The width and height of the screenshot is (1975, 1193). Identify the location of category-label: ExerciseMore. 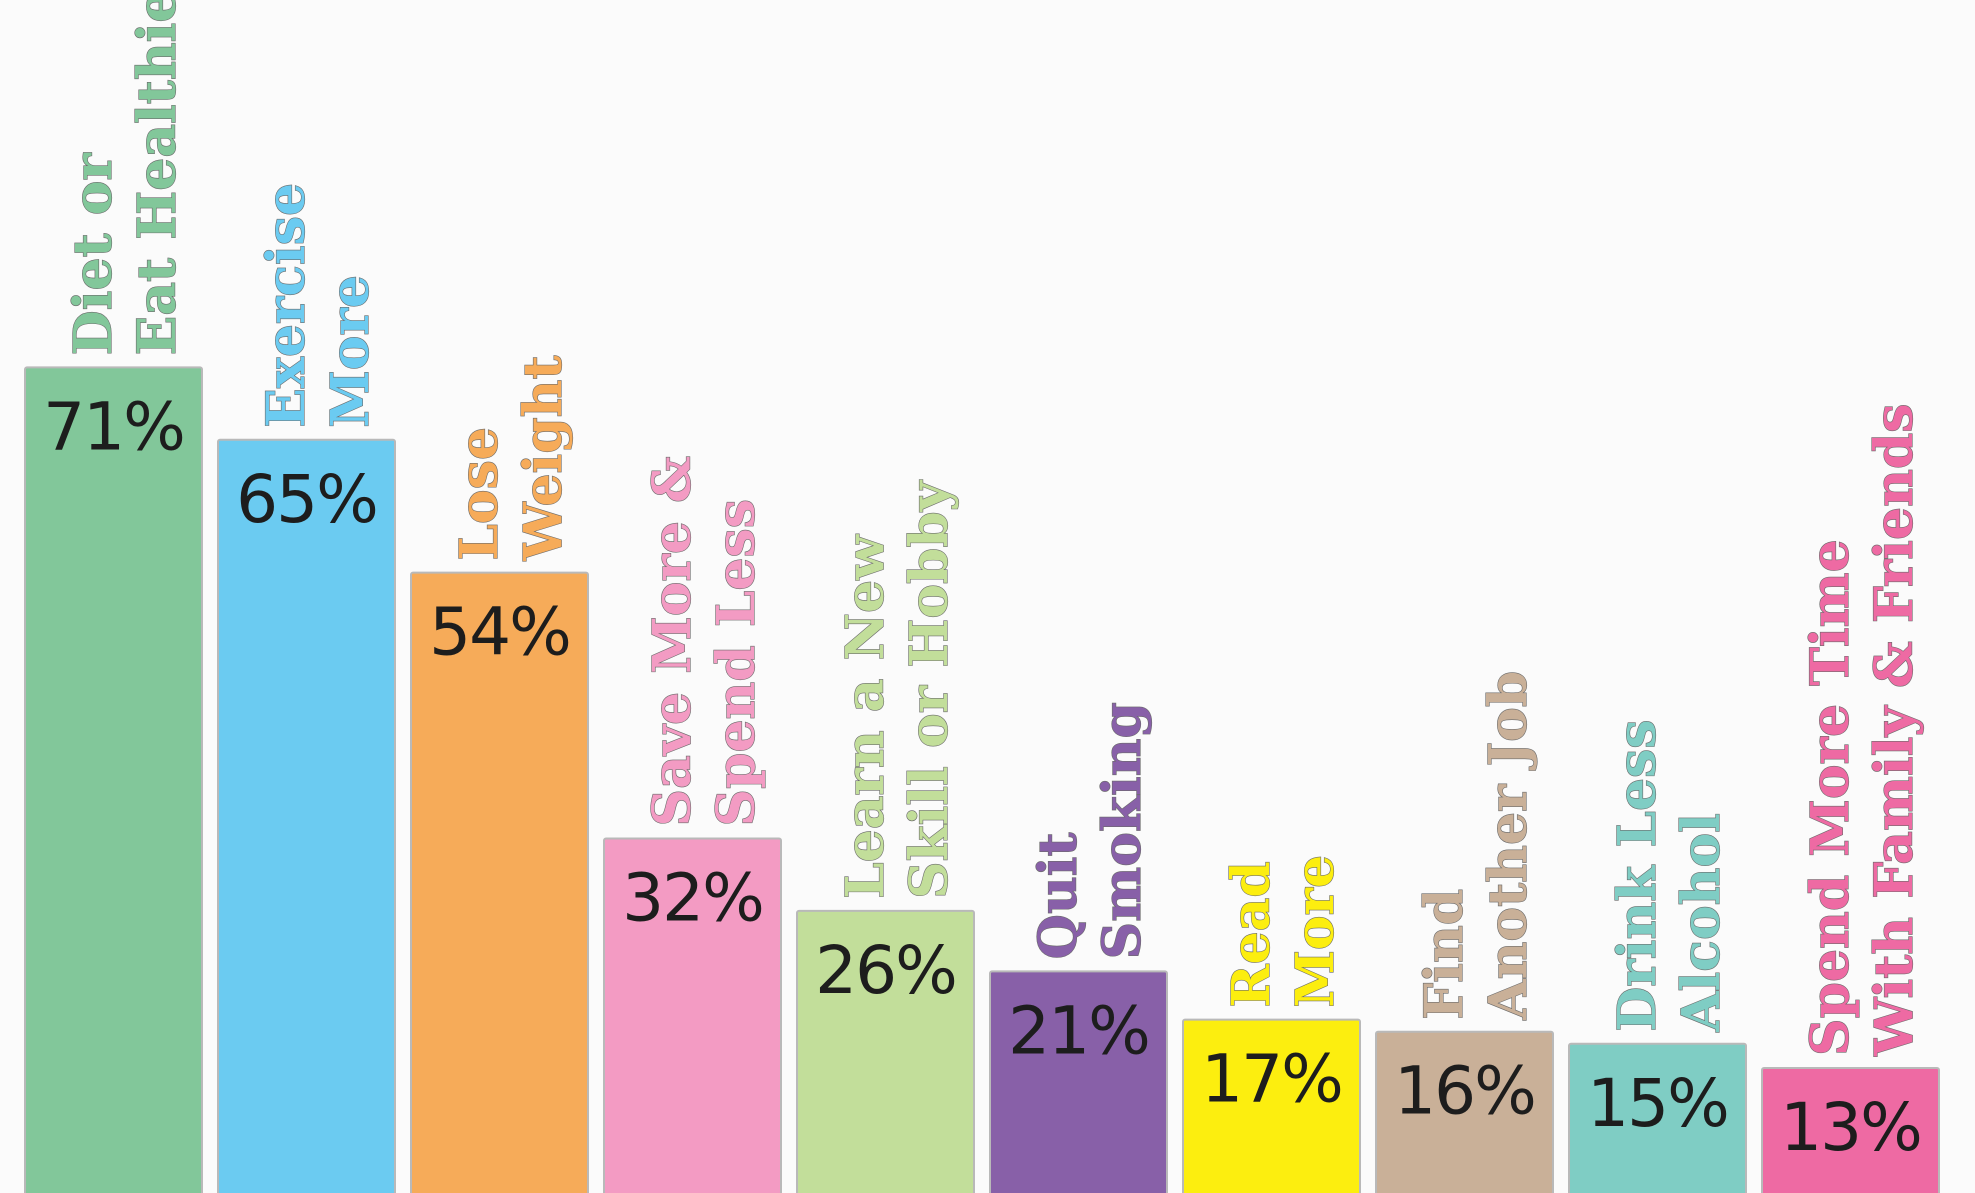
(318, 305).